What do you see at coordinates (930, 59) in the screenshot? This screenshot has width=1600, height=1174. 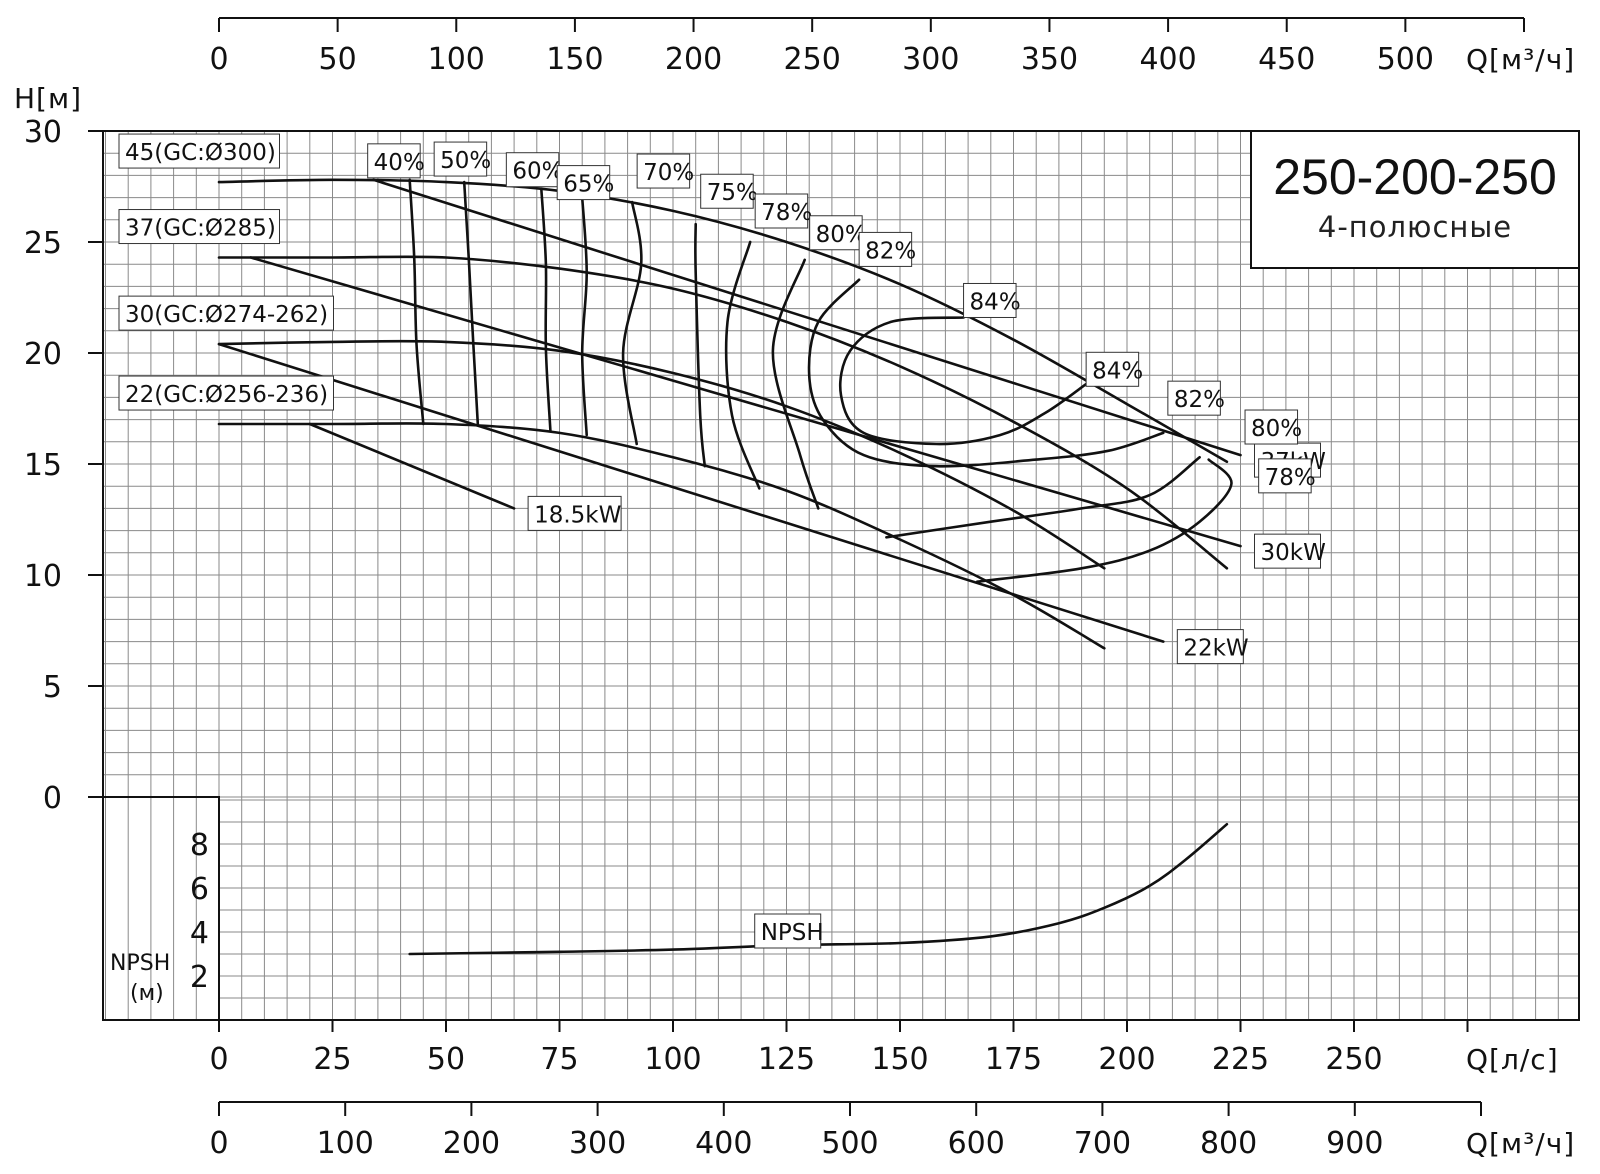 I see `top-tick-label: 300` at bounding box center [930, 59].